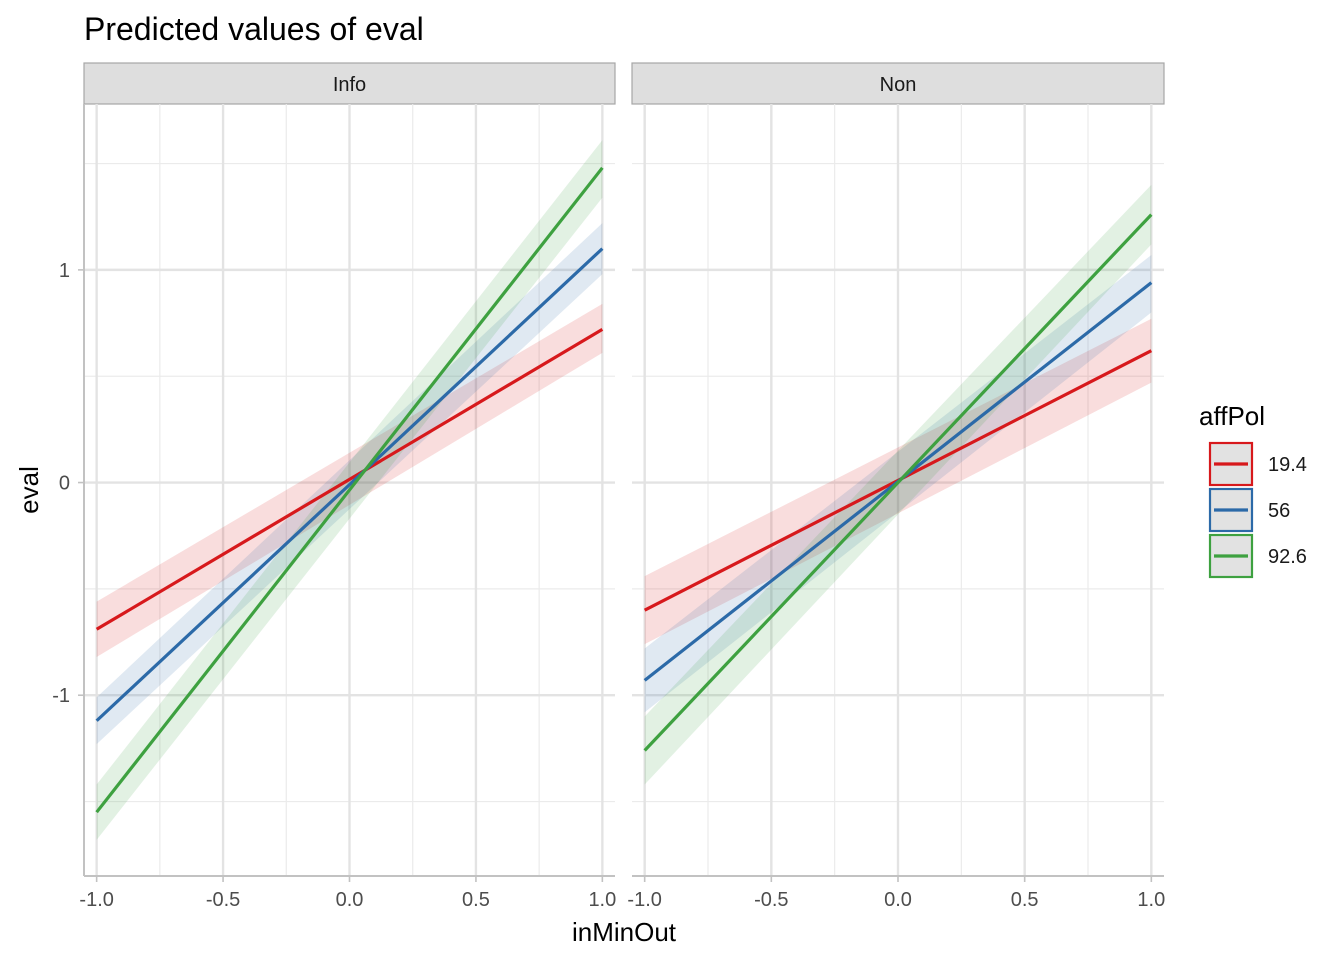  I want to click on facet-strip-non, so click(898, 83).